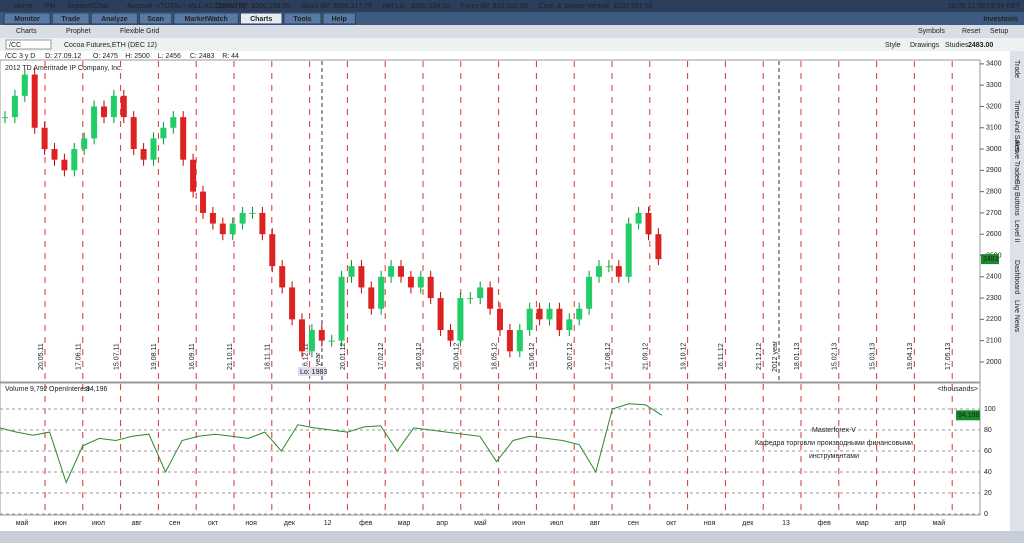  What do you see at coordinates (683, 356) in the screenshot?
I see `date-label: 19.10.12` at bounding box center [683, 356].